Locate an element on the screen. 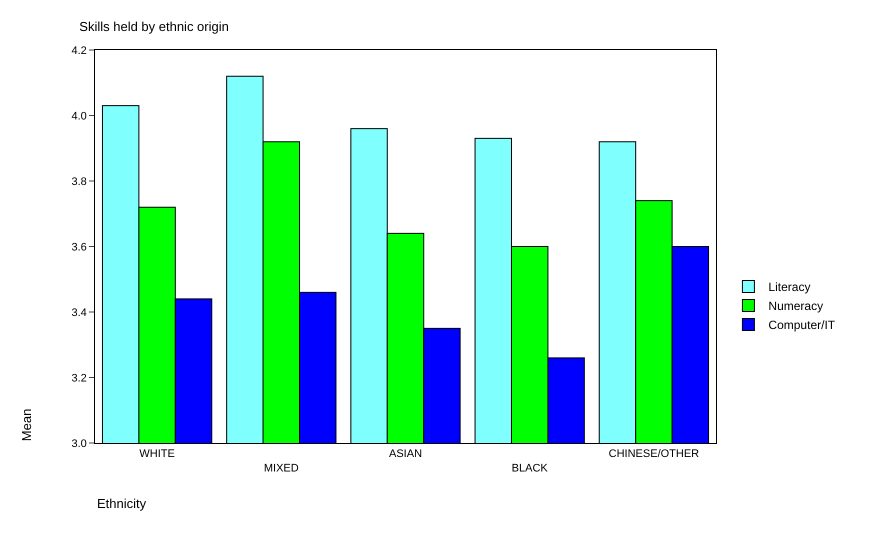 The height and width of the screenshot is (553, 881). y-tick-label: 3.2 is located at coordinates (79, 378).